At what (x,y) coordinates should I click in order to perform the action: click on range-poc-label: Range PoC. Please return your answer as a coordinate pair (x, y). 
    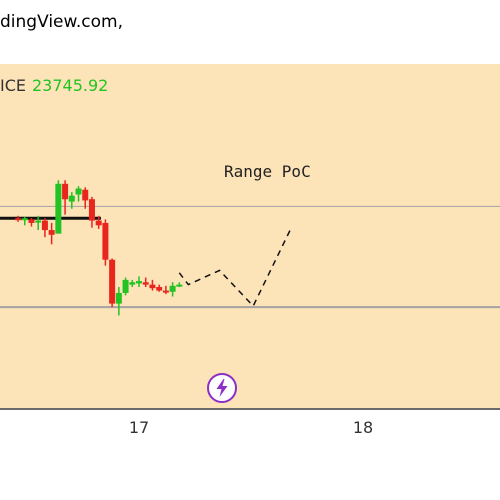
    Looking at the image, I should click on (267, 171).